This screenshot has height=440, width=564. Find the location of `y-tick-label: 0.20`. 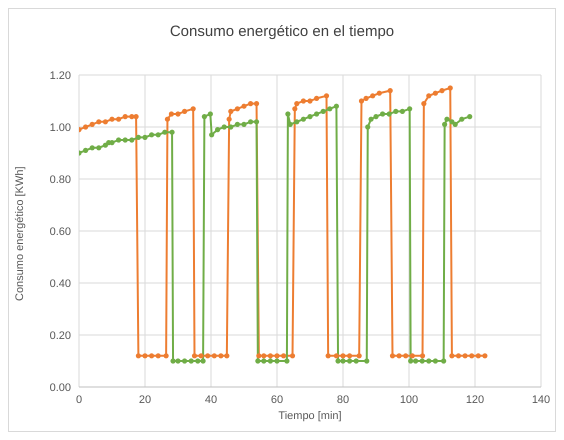

y-tick-label: 0.20 is located at coordinates (60, 336).